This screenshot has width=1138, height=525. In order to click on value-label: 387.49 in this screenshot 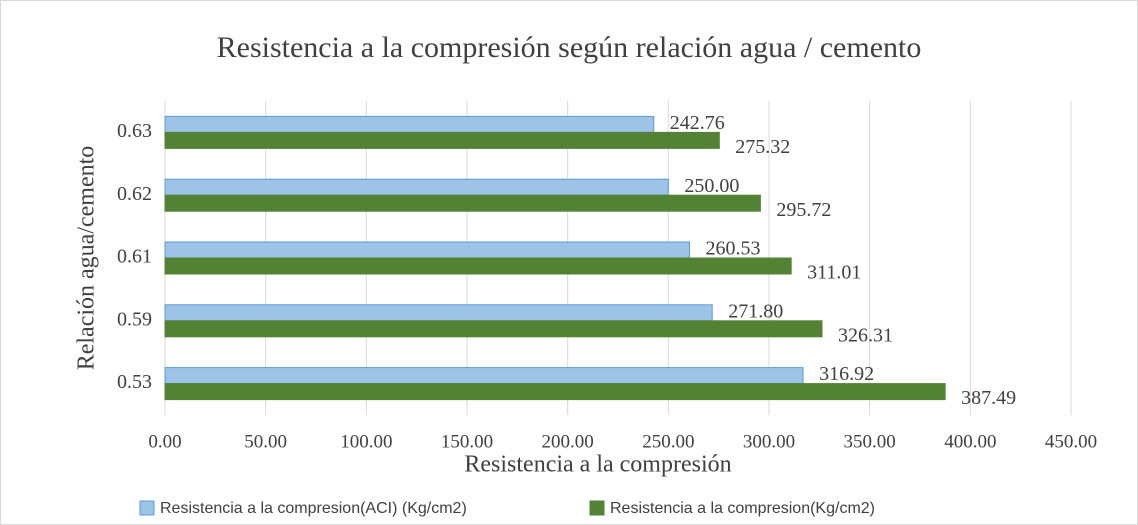, I will do `click(988, 398)`.